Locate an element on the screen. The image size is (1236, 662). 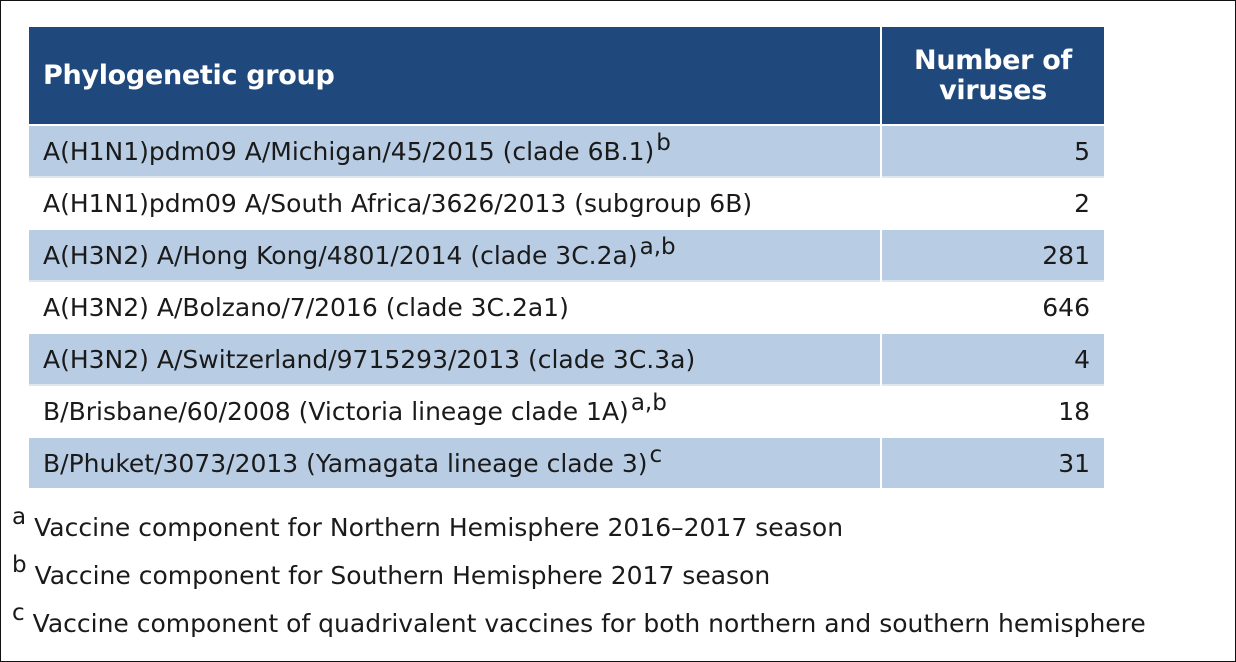
footnote-ref: c is located at coordinates (656, 454).